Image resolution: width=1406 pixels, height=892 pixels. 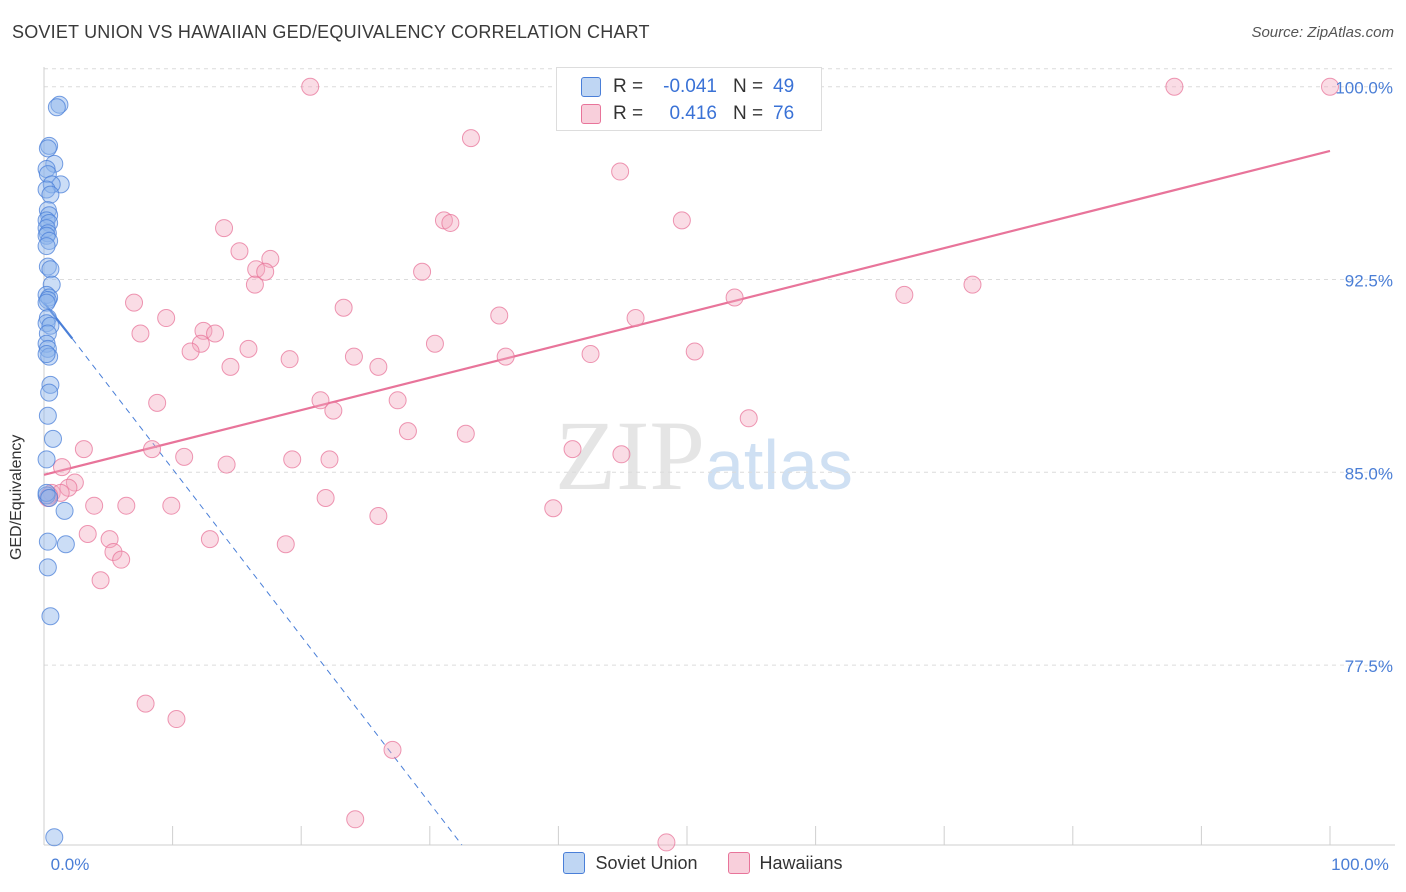 I want to click on r-value: 0.416, so click(x=693, y=113).